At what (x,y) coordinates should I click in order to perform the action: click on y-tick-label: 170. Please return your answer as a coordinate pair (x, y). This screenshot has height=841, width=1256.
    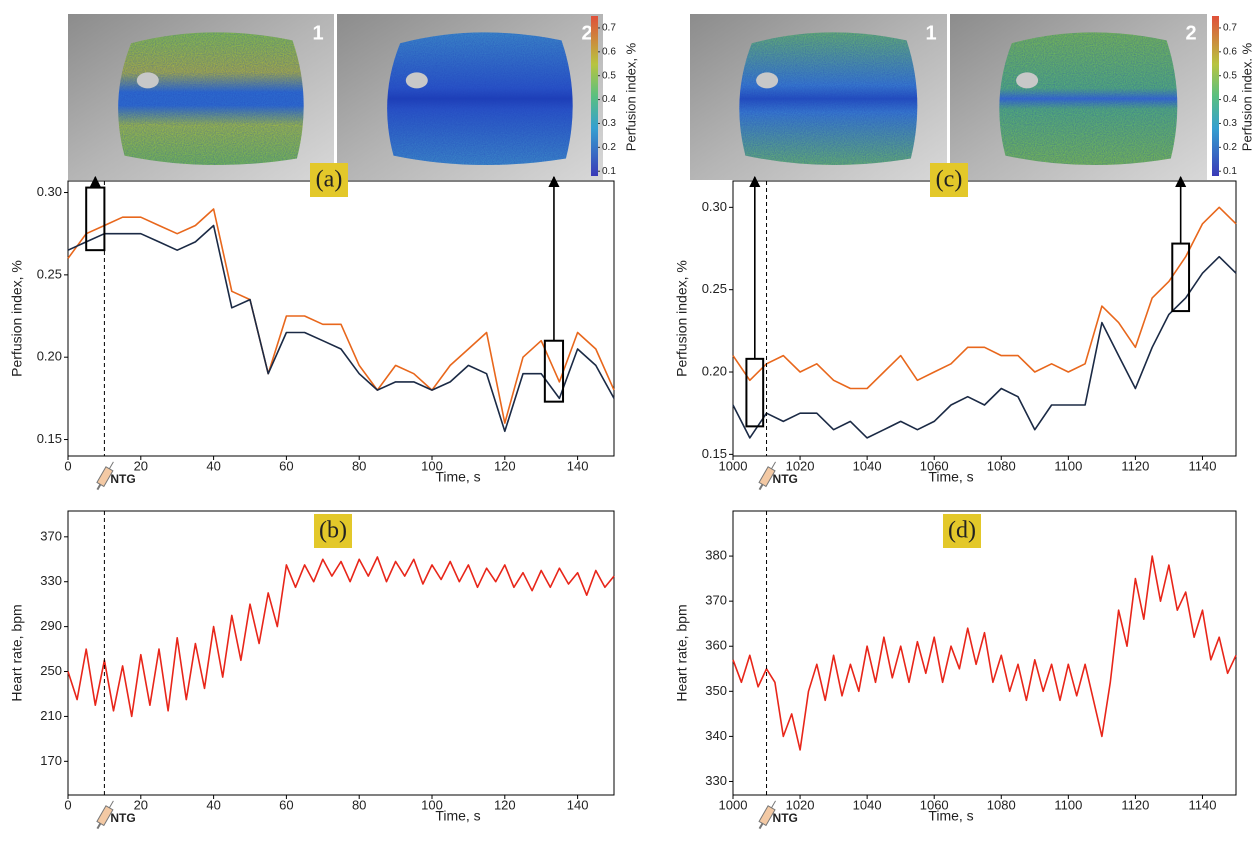
    Looking at the image, I should click on (51, 760).